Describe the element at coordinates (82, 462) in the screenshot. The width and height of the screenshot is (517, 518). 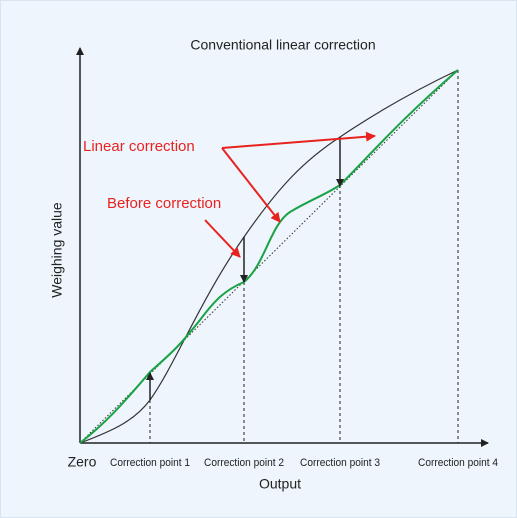
I see `origin-label: Zero` at that location.